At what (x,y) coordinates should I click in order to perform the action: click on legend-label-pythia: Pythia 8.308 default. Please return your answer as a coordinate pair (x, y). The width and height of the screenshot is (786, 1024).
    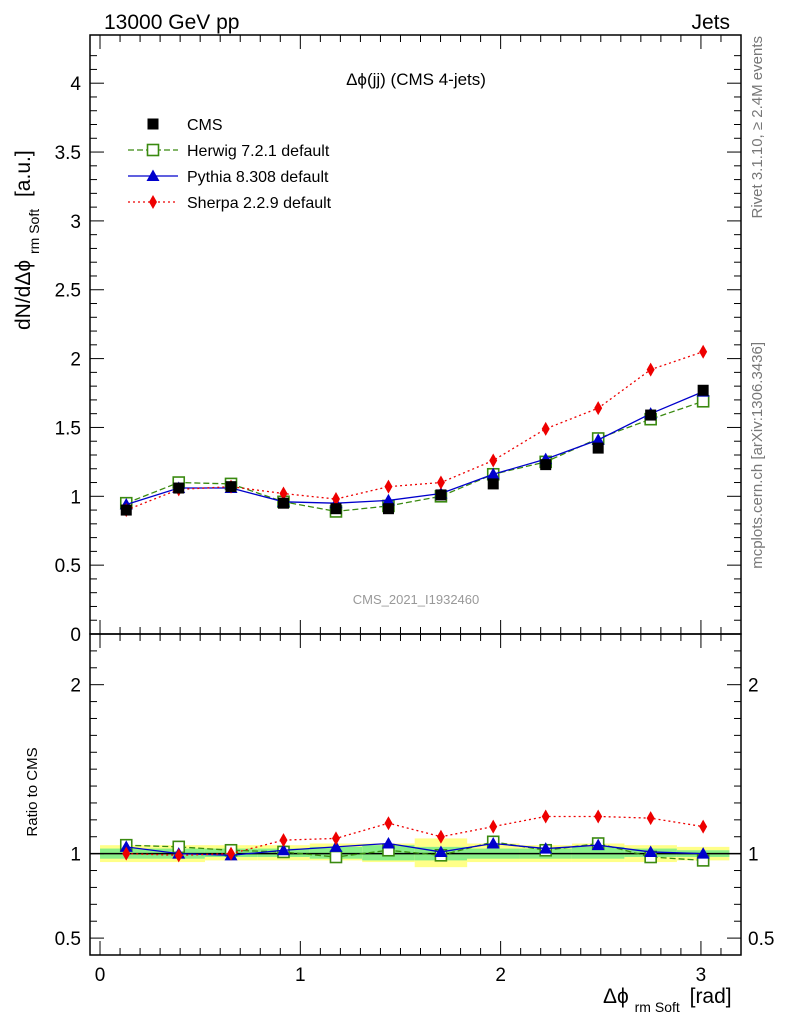
    Looking at the image, I should click on (258, 177).